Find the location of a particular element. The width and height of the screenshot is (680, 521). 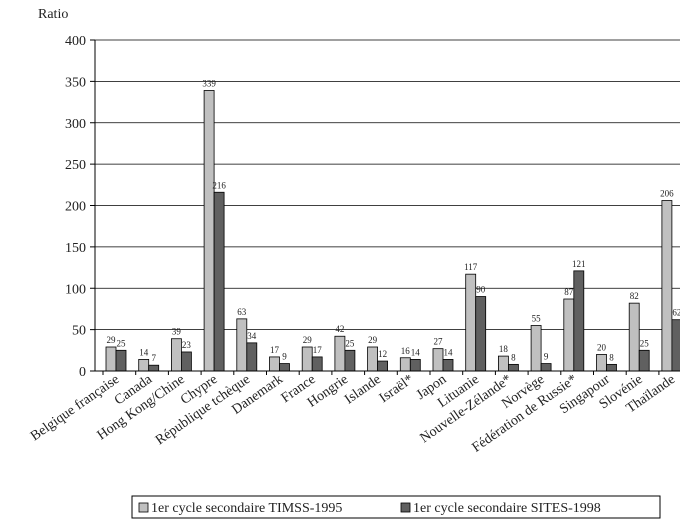

data-label: 55 is located at coordinates (537, 318).